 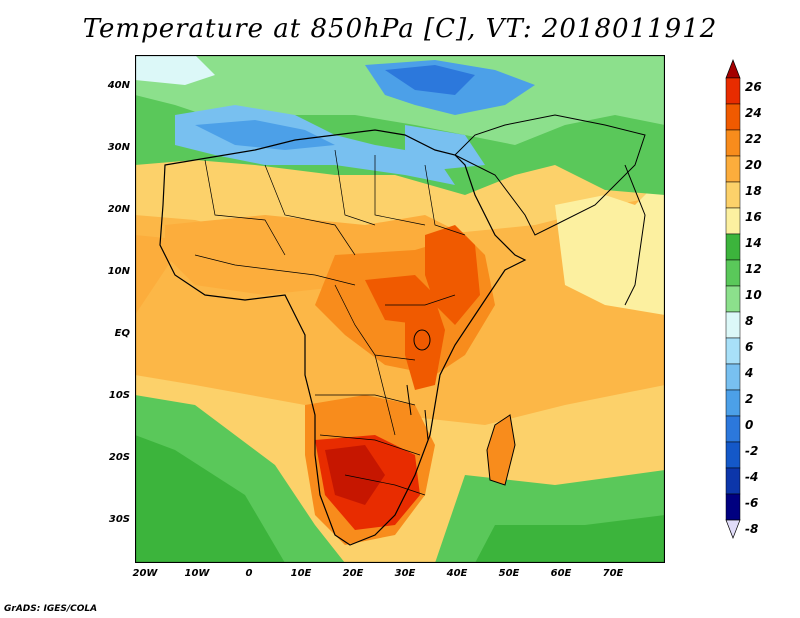 What do you see at coordinates (749, 347) in the screenshot?
I see `colorbar-label: 6` at bounding box center [749, 347].